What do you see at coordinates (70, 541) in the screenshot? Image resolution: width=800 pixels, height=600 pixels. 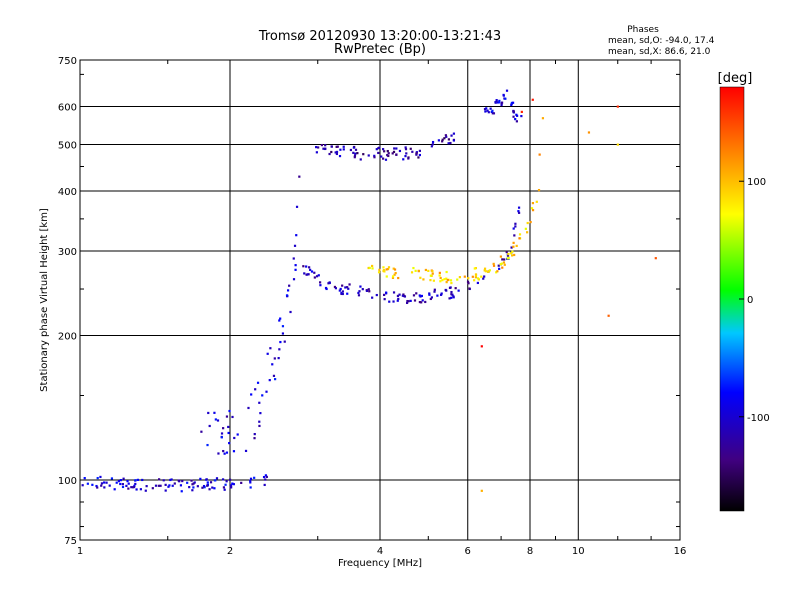 I see `y-tick-label: 75` at bounding box center [70, 541].